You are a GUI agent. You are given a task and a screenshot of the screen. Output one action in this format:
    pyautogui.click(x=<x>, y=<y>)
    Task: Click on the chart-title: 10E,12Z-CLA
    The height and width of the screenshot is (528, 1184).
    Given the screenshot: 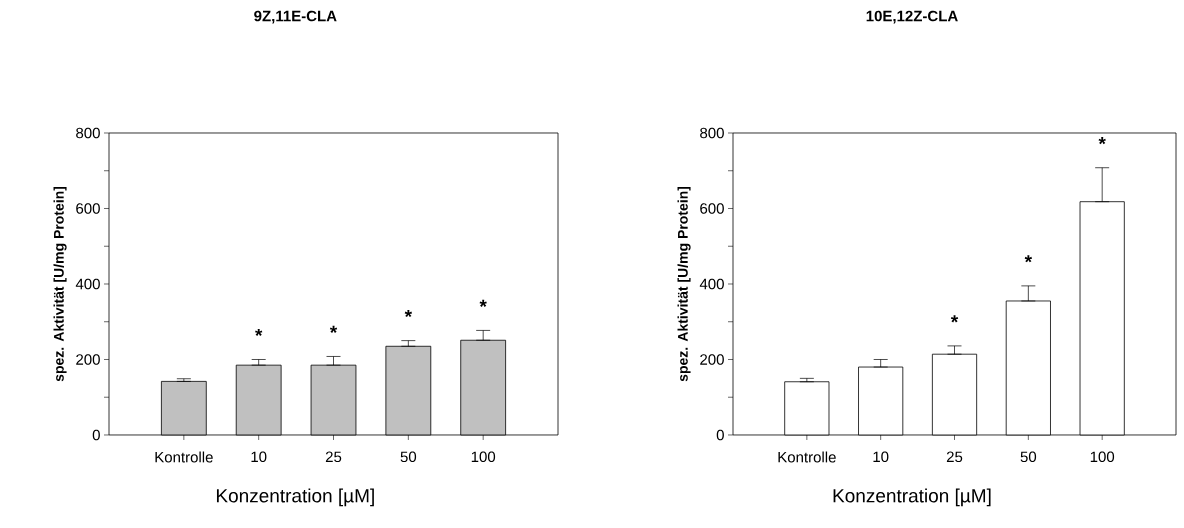 What is the action you would take?
    pyautogui.click(x=912, y=17)
    